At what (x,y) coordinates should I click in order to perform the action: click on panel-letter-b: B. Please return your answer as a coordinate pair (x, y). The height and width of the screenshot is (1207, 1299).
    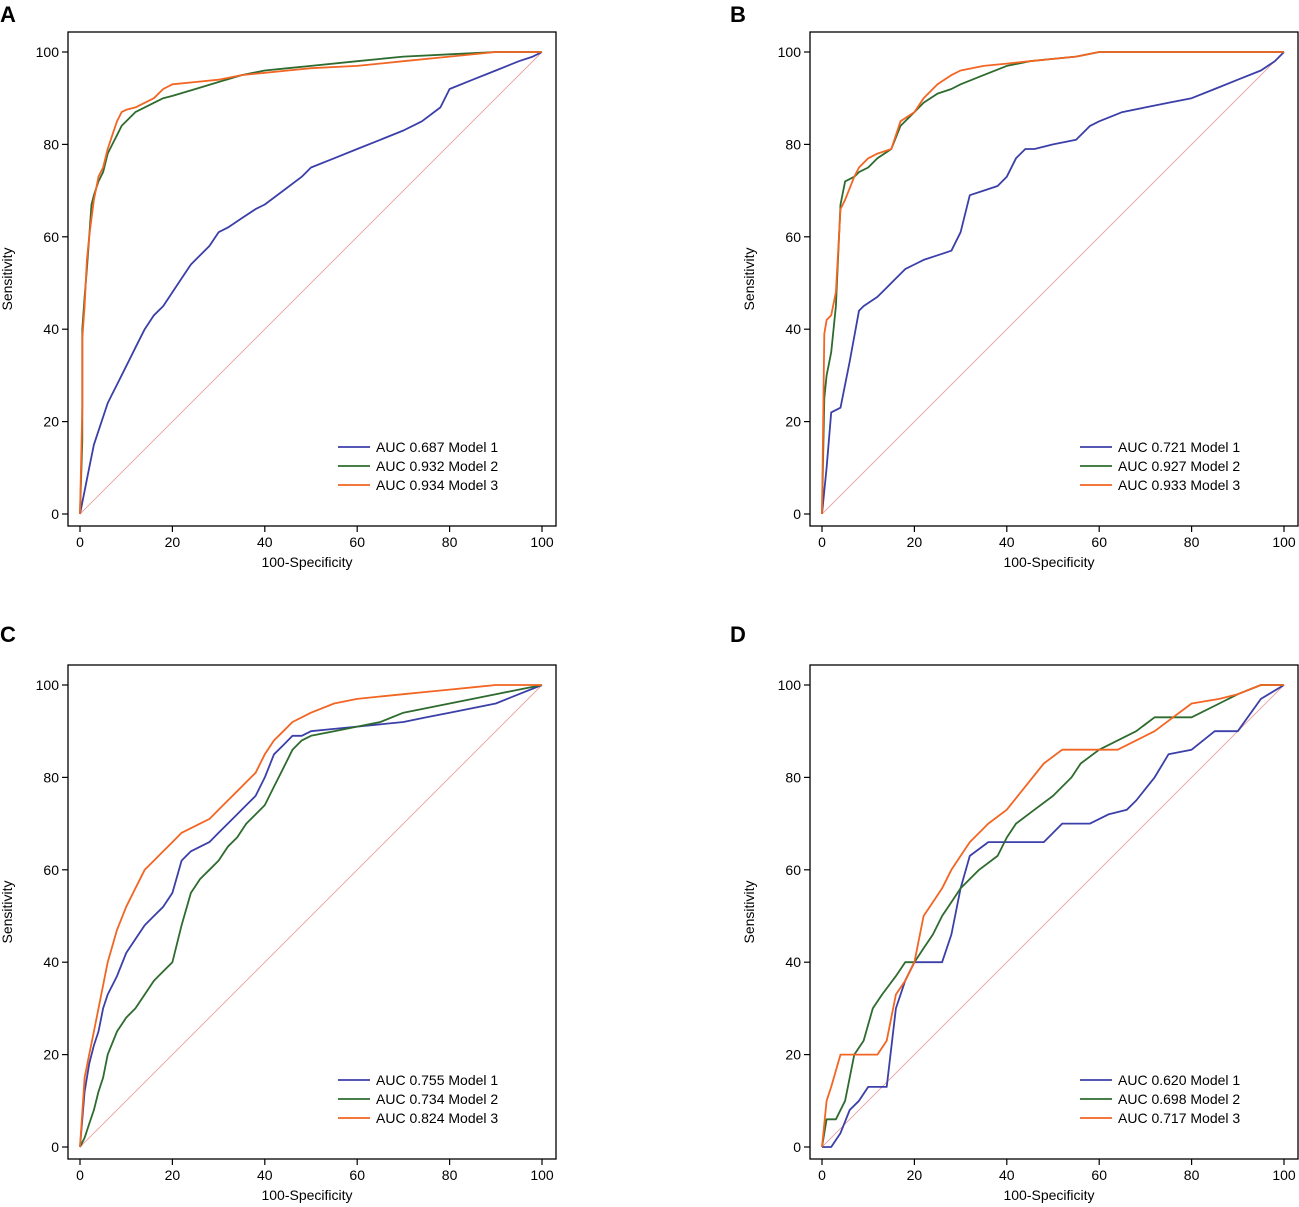
    Looking at the image, I should click on (738, 14).